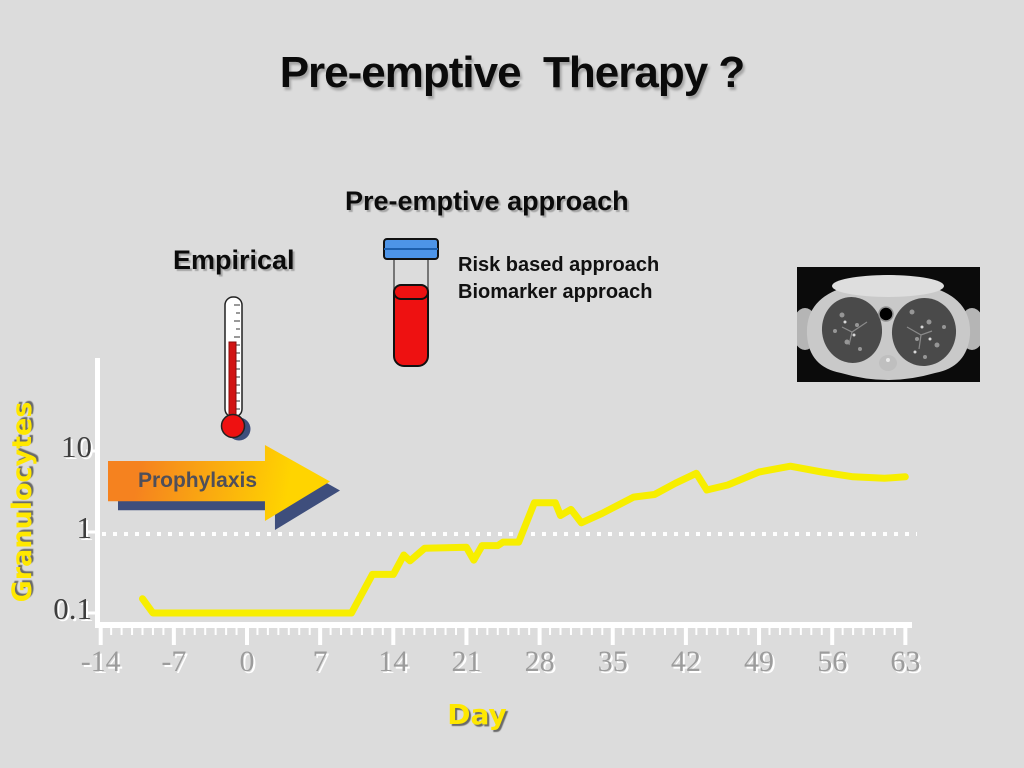 Image resolution: width=1024 pixels, height=768 pixels. I want to click on prophylaxis-arrow: Prophylaxis, so click(224, 487).